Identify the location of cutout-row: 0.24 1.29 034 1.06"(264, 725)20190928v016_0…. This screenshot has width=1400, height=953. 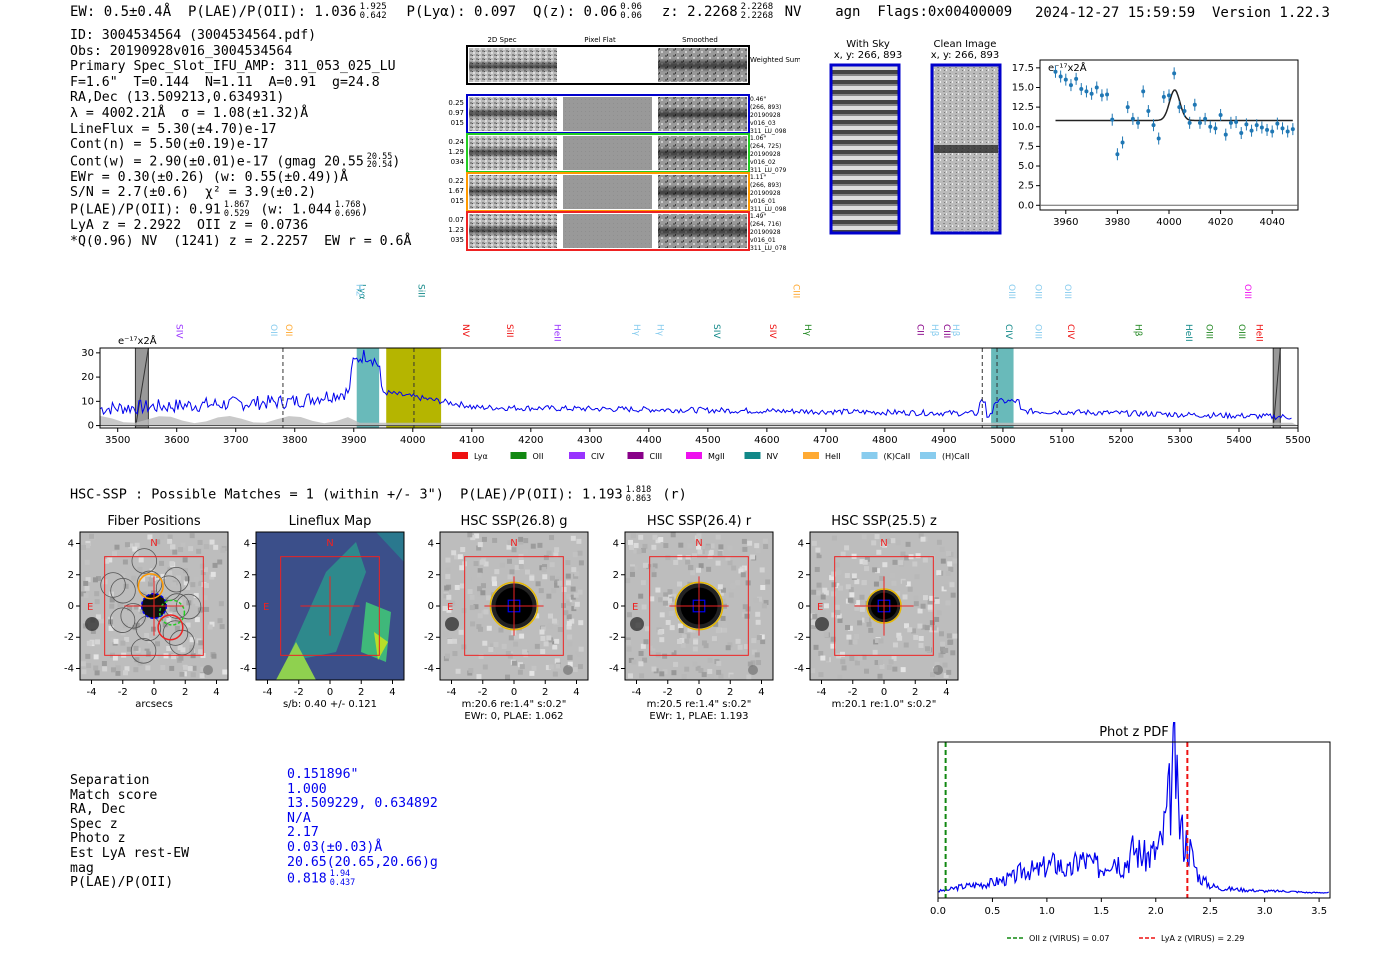
(617, 153).